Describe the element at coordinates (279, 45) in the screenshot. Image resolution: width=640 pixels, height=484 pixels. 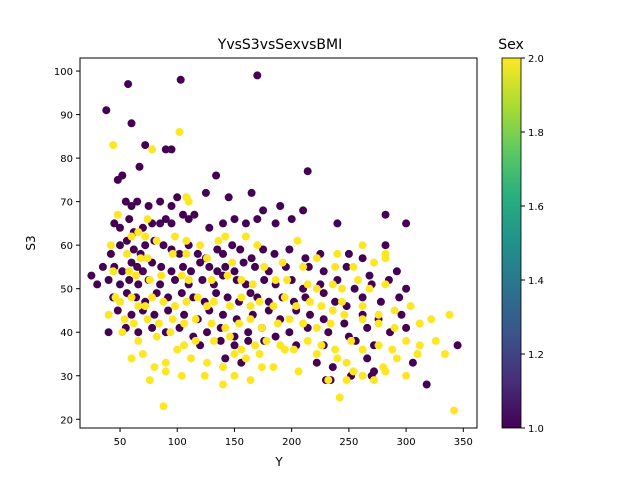
I see `chart-title: YvsS3vsSexvsBMI` at that location.